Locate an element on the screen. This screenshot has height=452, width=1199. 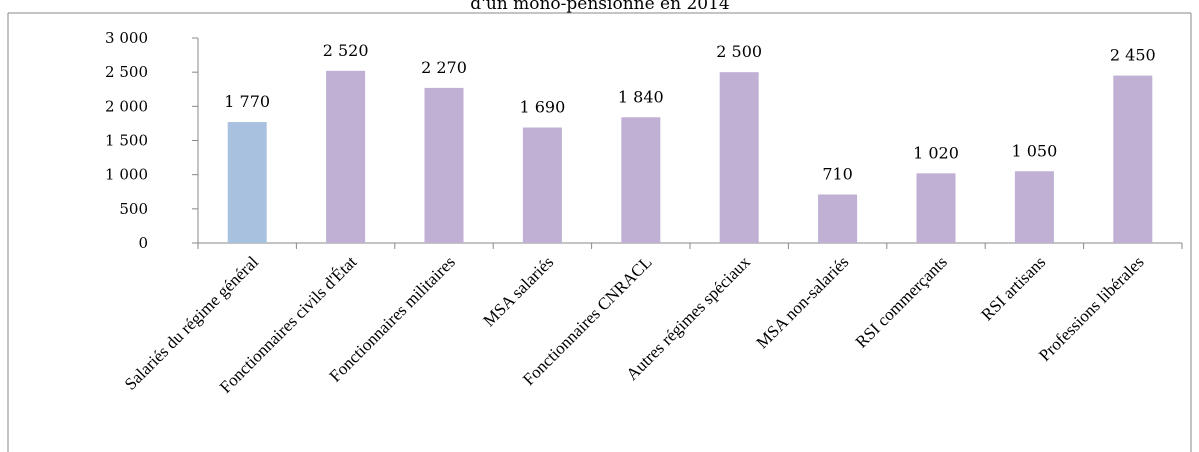
y-tick-label: 1 000 is located at coordinates (126, 175).